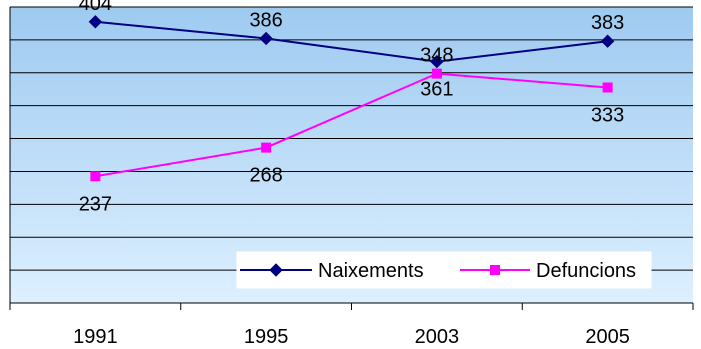 Image resolution: width=701 pixels, height=349 pixels. I want to click on legend-label: Defuncions, so click(586, 271).